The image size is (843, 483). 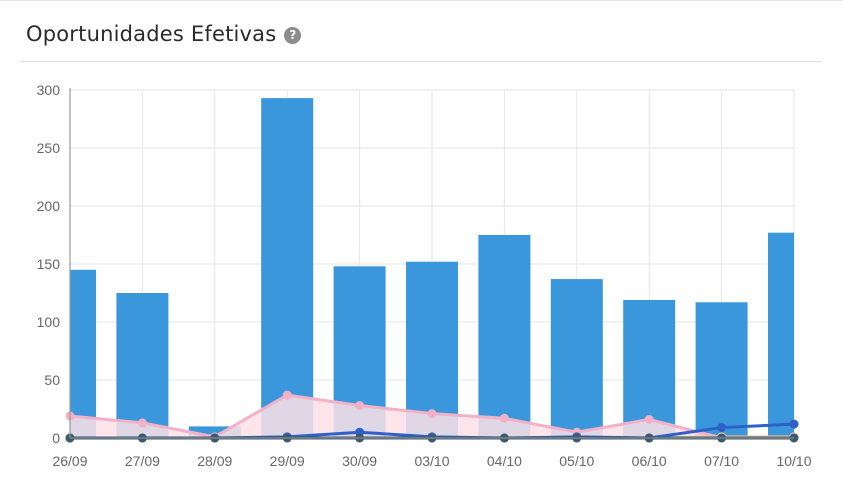 What do you see at coordinates (576, 461) in the screenshot?
I see `x-tick-label: 05/10` at bounding box center [576, 461].